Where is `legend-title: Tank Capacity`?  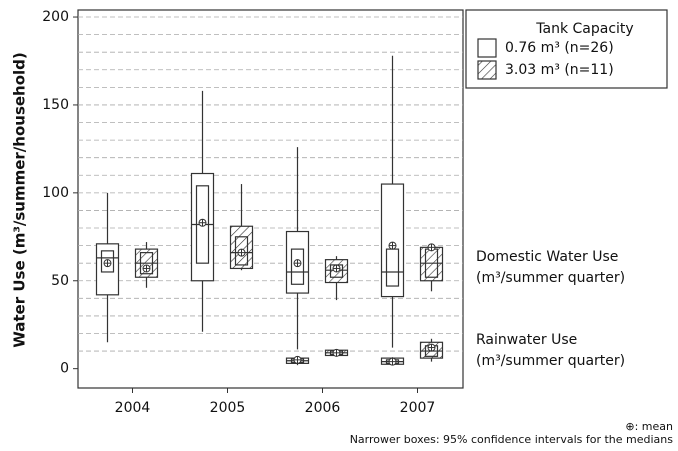
legend-title: Tank Capacity is located at coordinates (584, 29).